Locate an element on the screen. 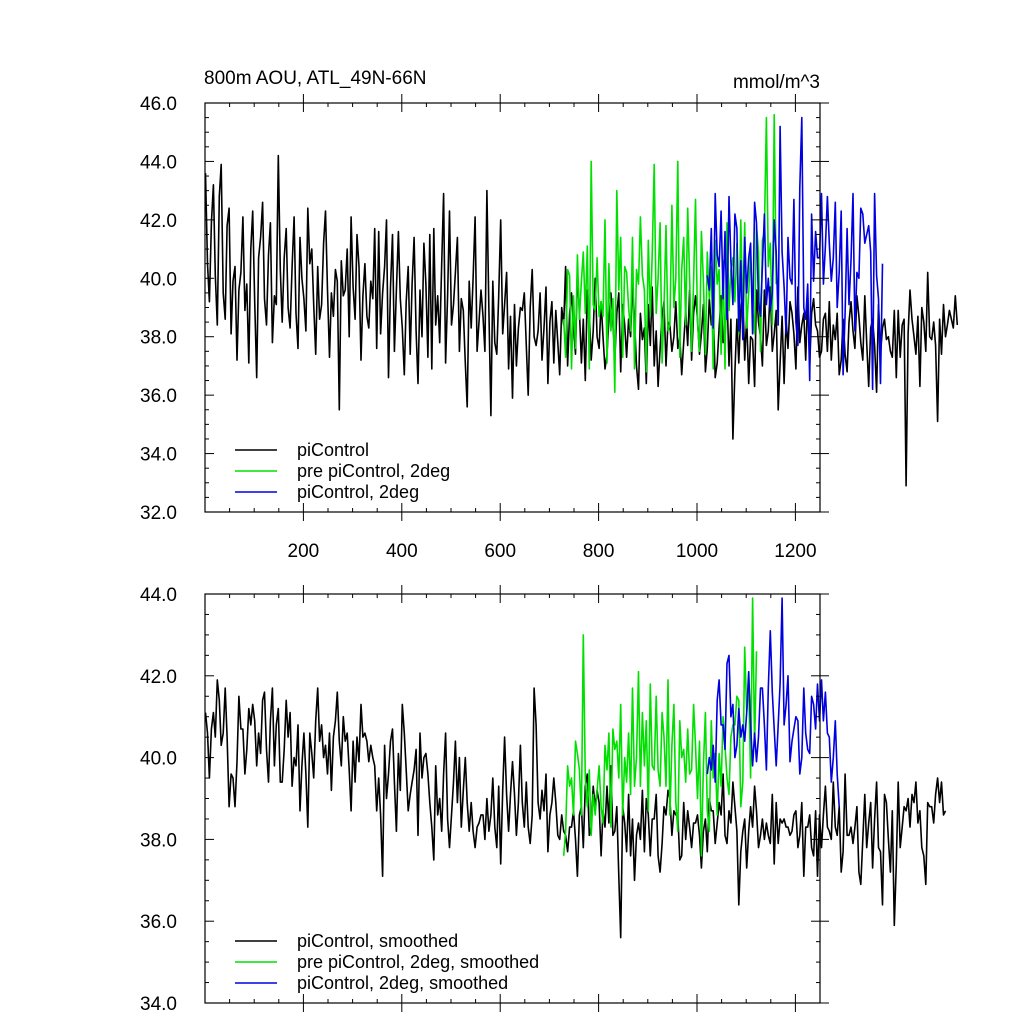  panel2-legend-label-1: pre piControl, 2deg, smoothed is located at coordinates (418, 962).